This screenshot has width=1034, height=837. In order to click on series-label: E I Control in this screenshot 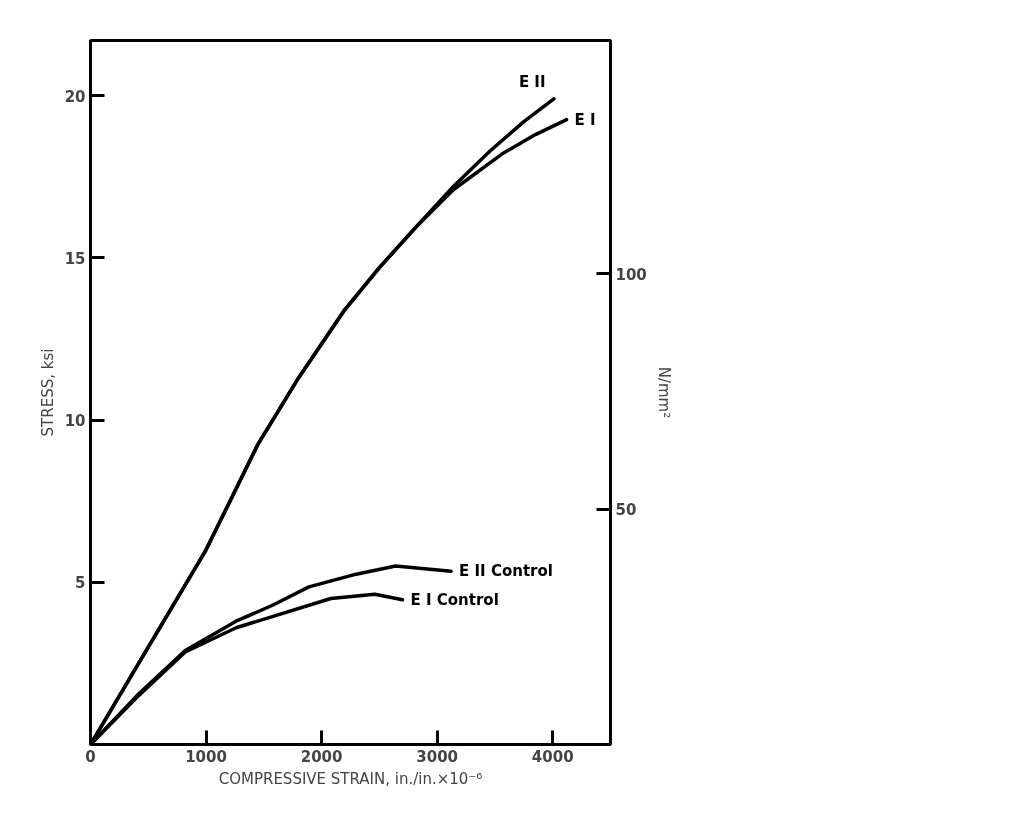, I will do `click(454, 599)`.